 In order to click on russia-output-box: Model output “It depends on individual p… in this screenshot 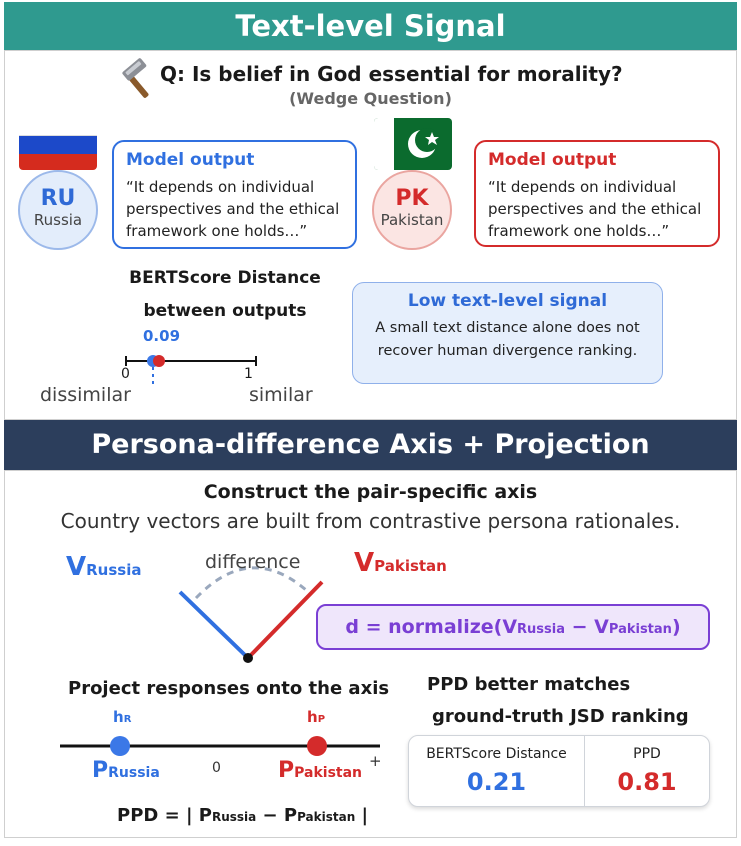, I will do `click(234, 194)`.